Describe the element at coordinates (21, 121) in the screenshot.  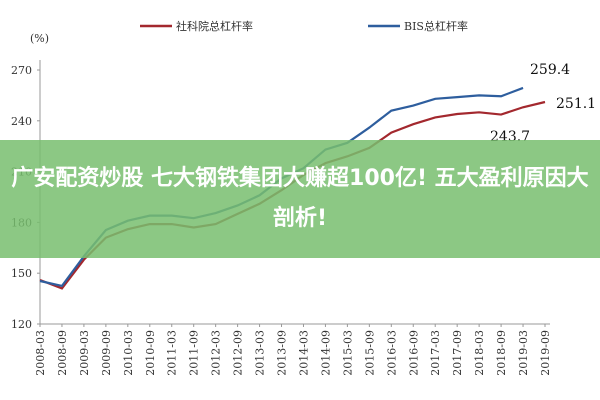
I see `y-tick-label: 240` at that location.